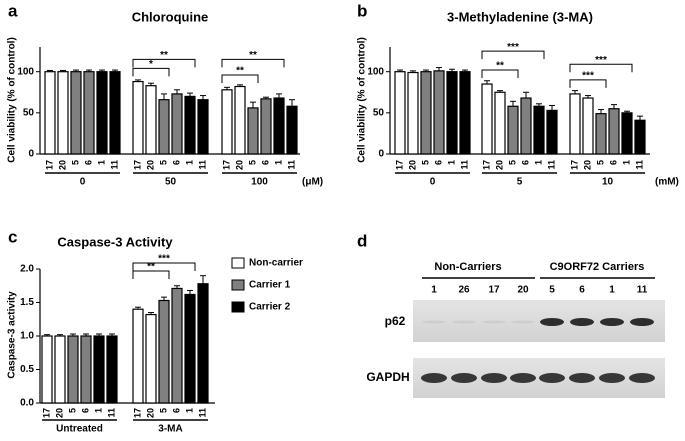  What do you see at coordinates (276, 263) in the screenshot?
I see `legend-label: Non-carrier` at bounding box center [276, 263].